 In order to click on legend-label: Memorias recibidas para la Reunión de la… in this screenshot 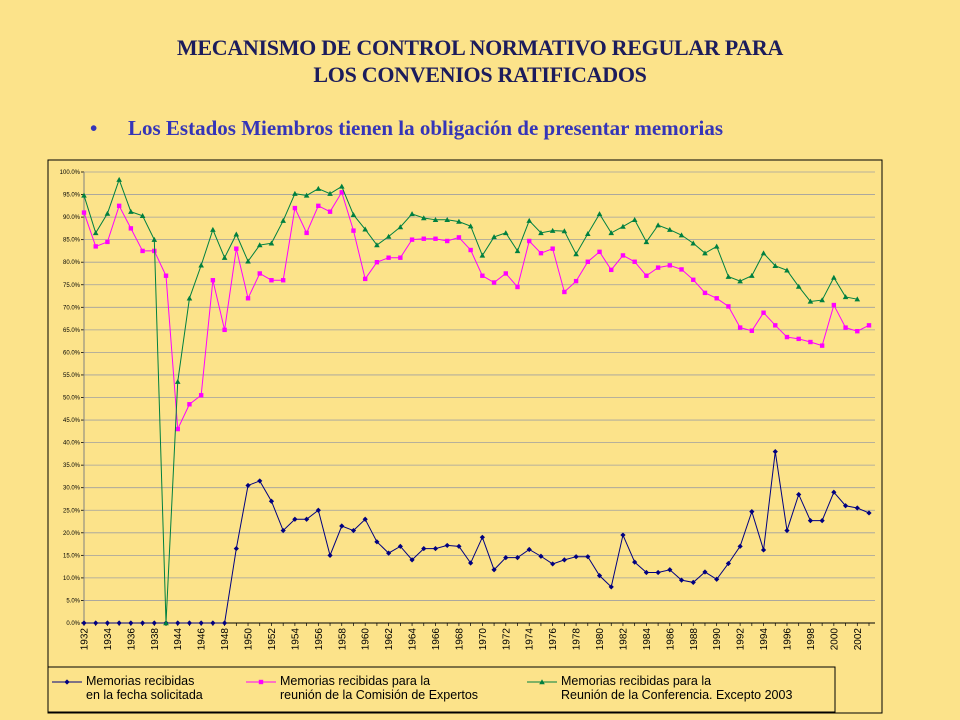, I will do `click(677, 688)`.